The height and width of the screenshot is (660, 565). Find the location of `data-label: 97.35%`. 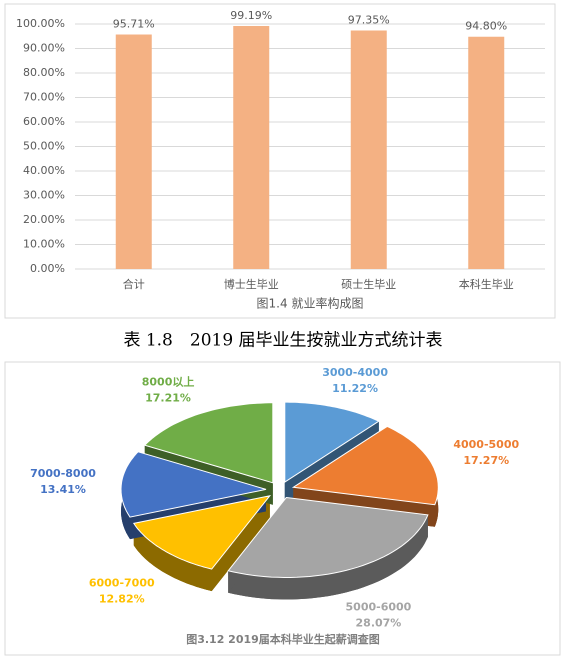

data-label: 97.35% is located at coordinates (369, 19).